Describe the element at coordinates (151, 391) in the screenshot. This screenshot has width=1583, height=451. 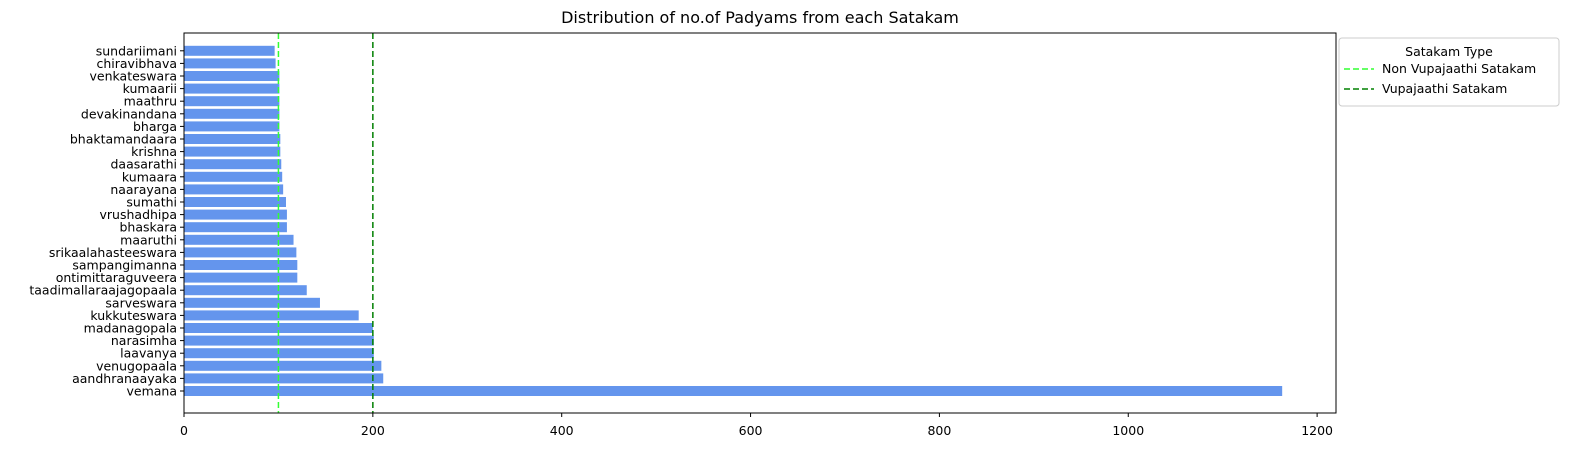
I see `ytick-label-vemana: vemana` at that location.